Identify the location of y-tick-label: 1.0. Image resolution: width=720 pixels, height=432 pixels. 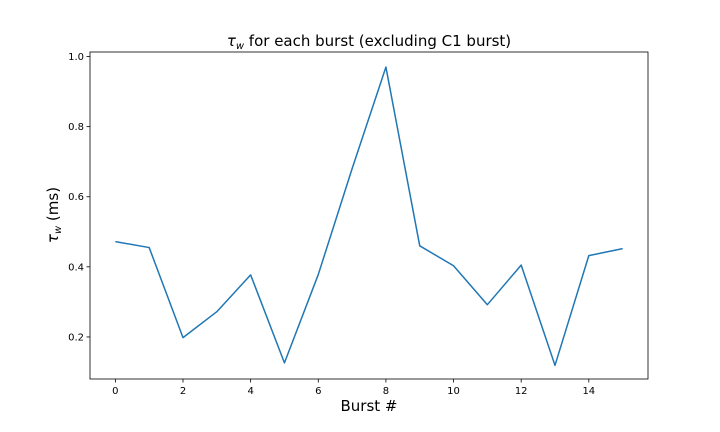
(76, 57).